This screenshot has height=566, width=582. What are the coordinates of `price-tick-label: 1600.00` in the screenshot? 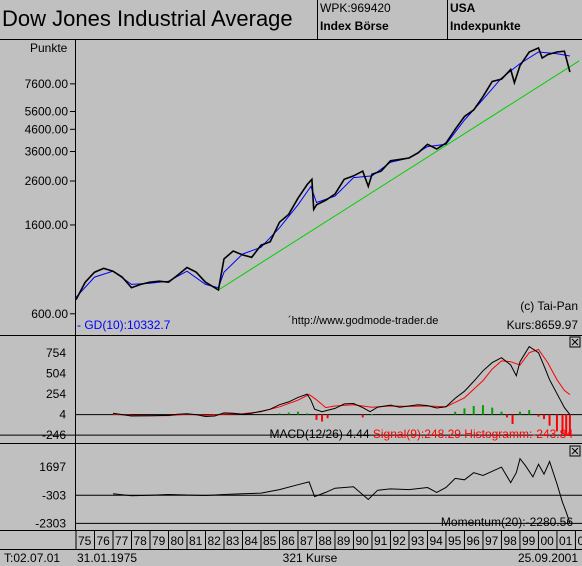 It's located at (47, 225).